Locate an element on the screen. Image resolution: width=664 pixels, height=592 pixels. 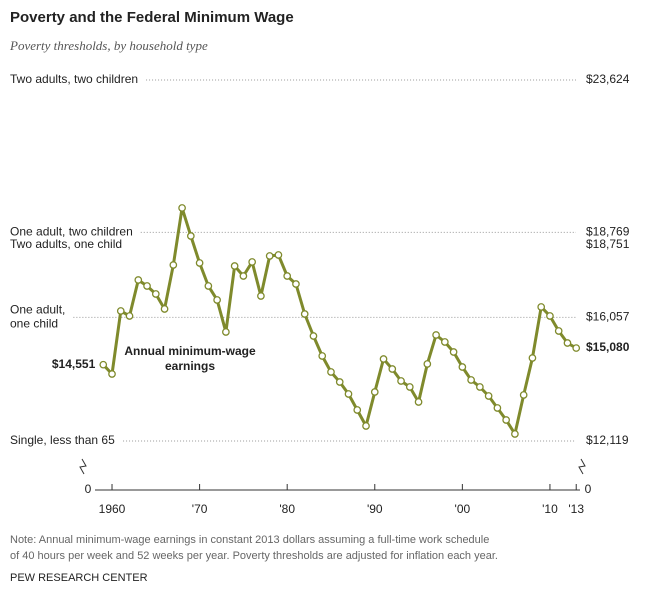
chart-subtitle: Poverty thresholds, by household type is located at coordinates (108, 45).